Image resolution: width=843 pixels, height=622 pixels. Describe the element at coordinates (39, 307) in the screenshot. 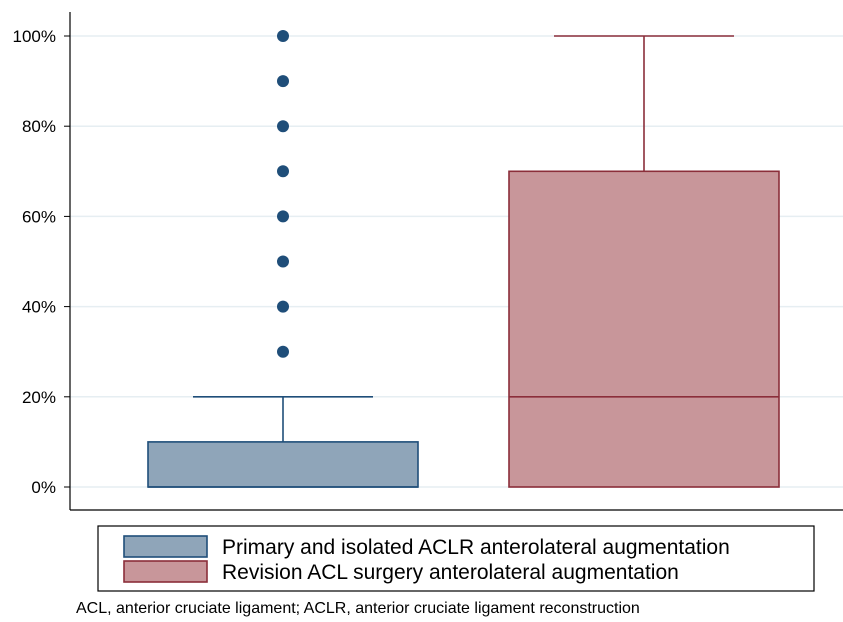

I see `y-tick-label: 40%` at that location.